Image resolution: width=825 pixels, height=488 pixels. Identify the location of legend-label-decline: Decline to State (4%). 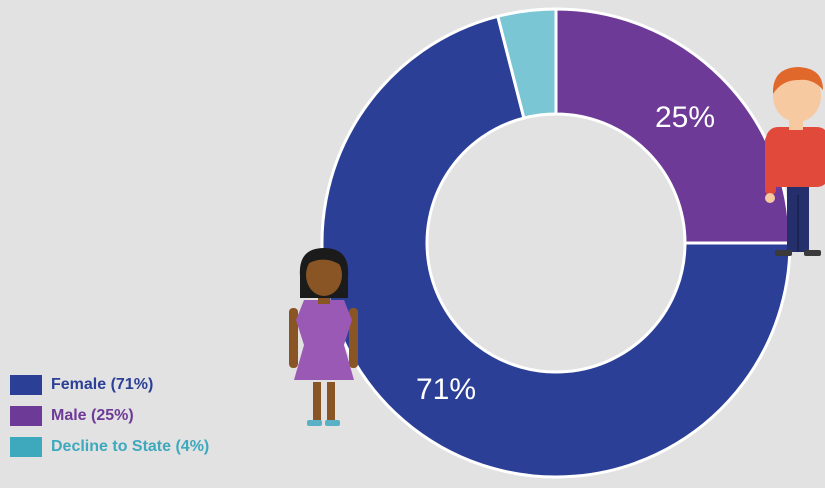
(130, 446).